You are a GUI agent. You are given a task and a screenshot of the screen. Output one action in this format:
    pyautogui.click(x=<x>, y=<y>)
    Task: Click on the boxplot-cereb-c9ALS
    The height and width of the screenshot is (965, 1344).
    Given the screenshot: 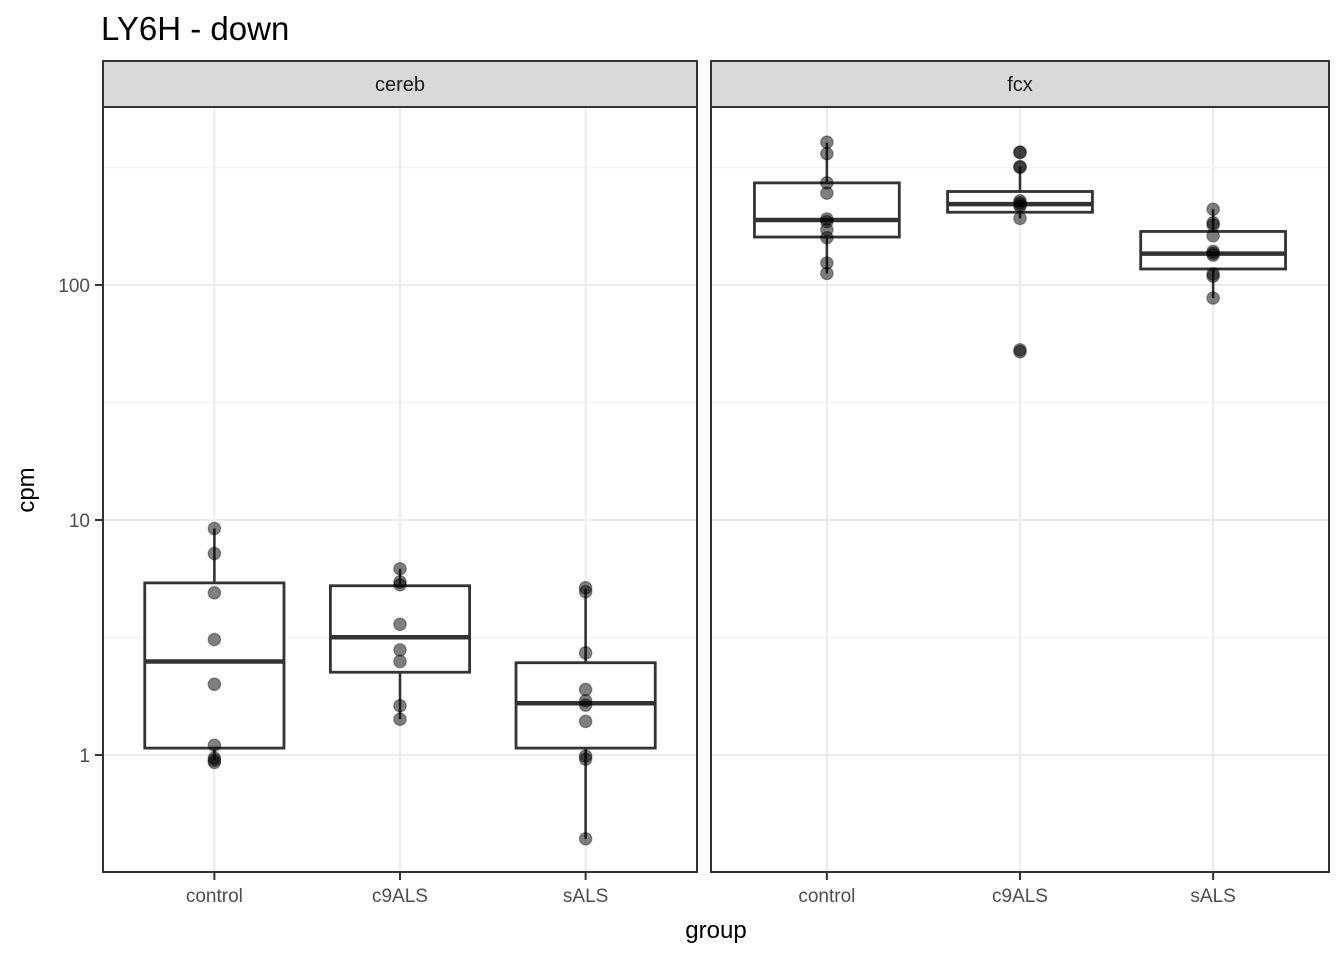 What is the action you would take?
    pyautogui.click(x=400, y=644)
    